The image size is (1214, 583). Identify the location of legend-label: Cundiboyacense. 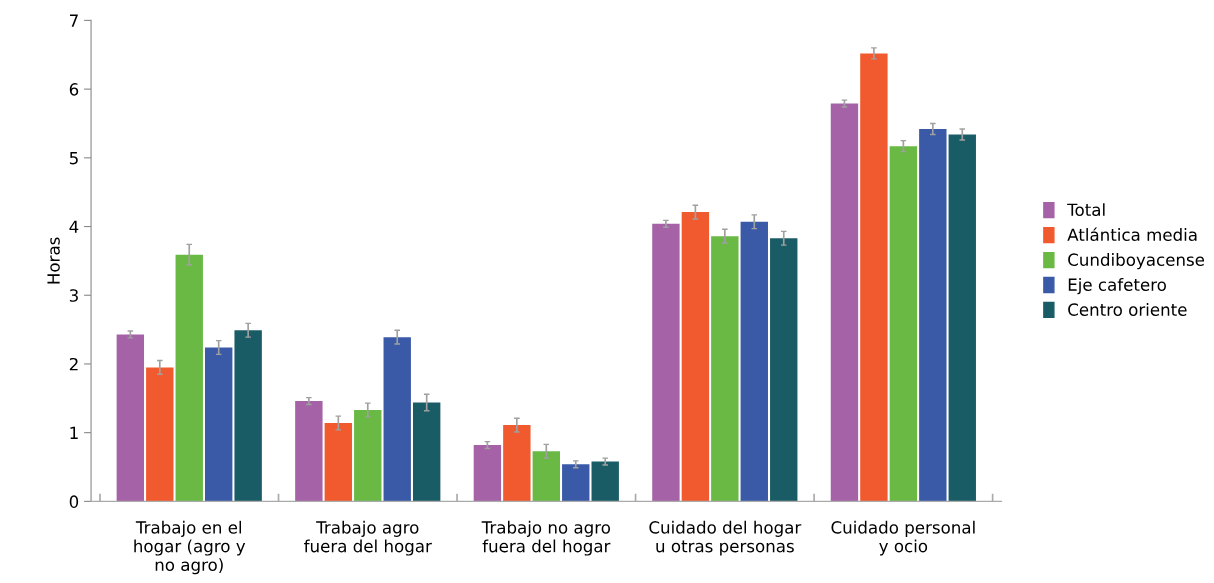
(1136, 261).